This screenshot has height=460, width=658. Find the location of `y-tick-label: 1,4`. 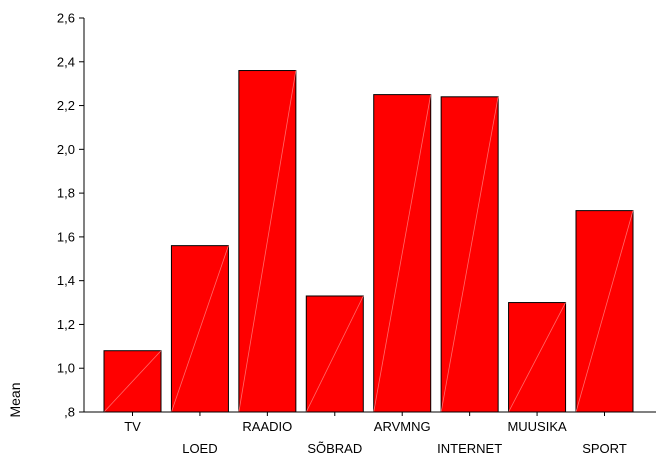

y-tick-label: 1,4 is located at coordinates (66, 280).